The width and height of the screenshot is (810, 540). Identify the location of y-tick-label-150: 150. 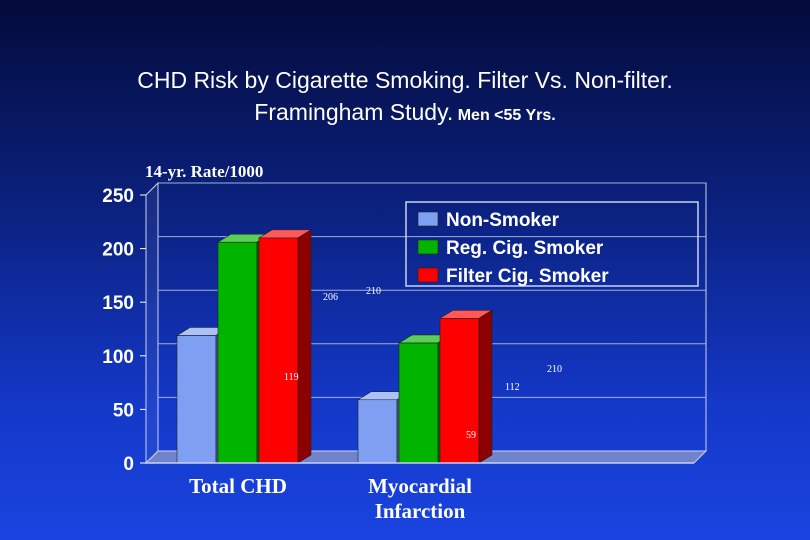
(118, 303).